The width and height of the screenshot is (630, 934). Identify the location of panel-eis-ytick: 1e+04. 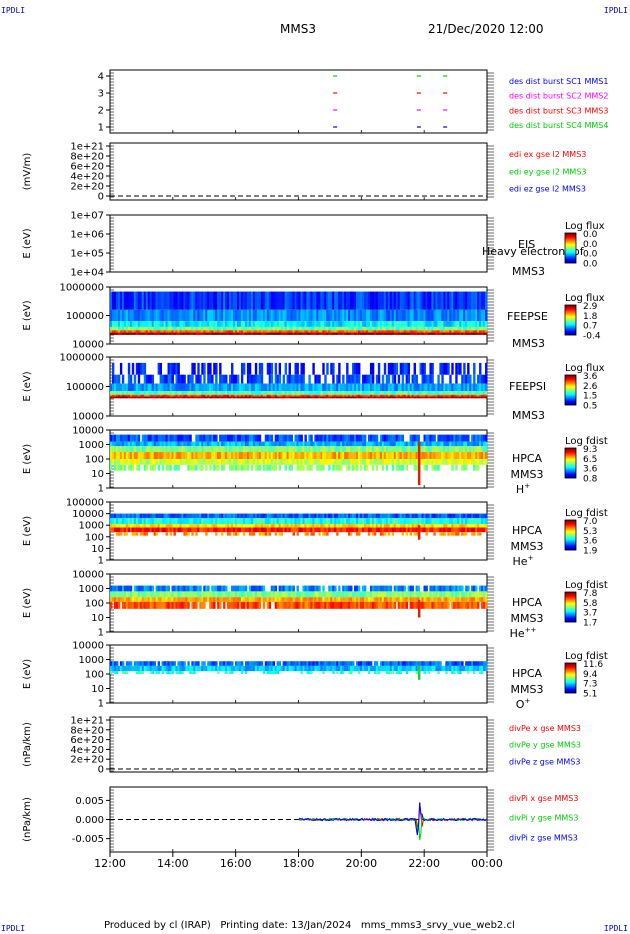
(87, 273).